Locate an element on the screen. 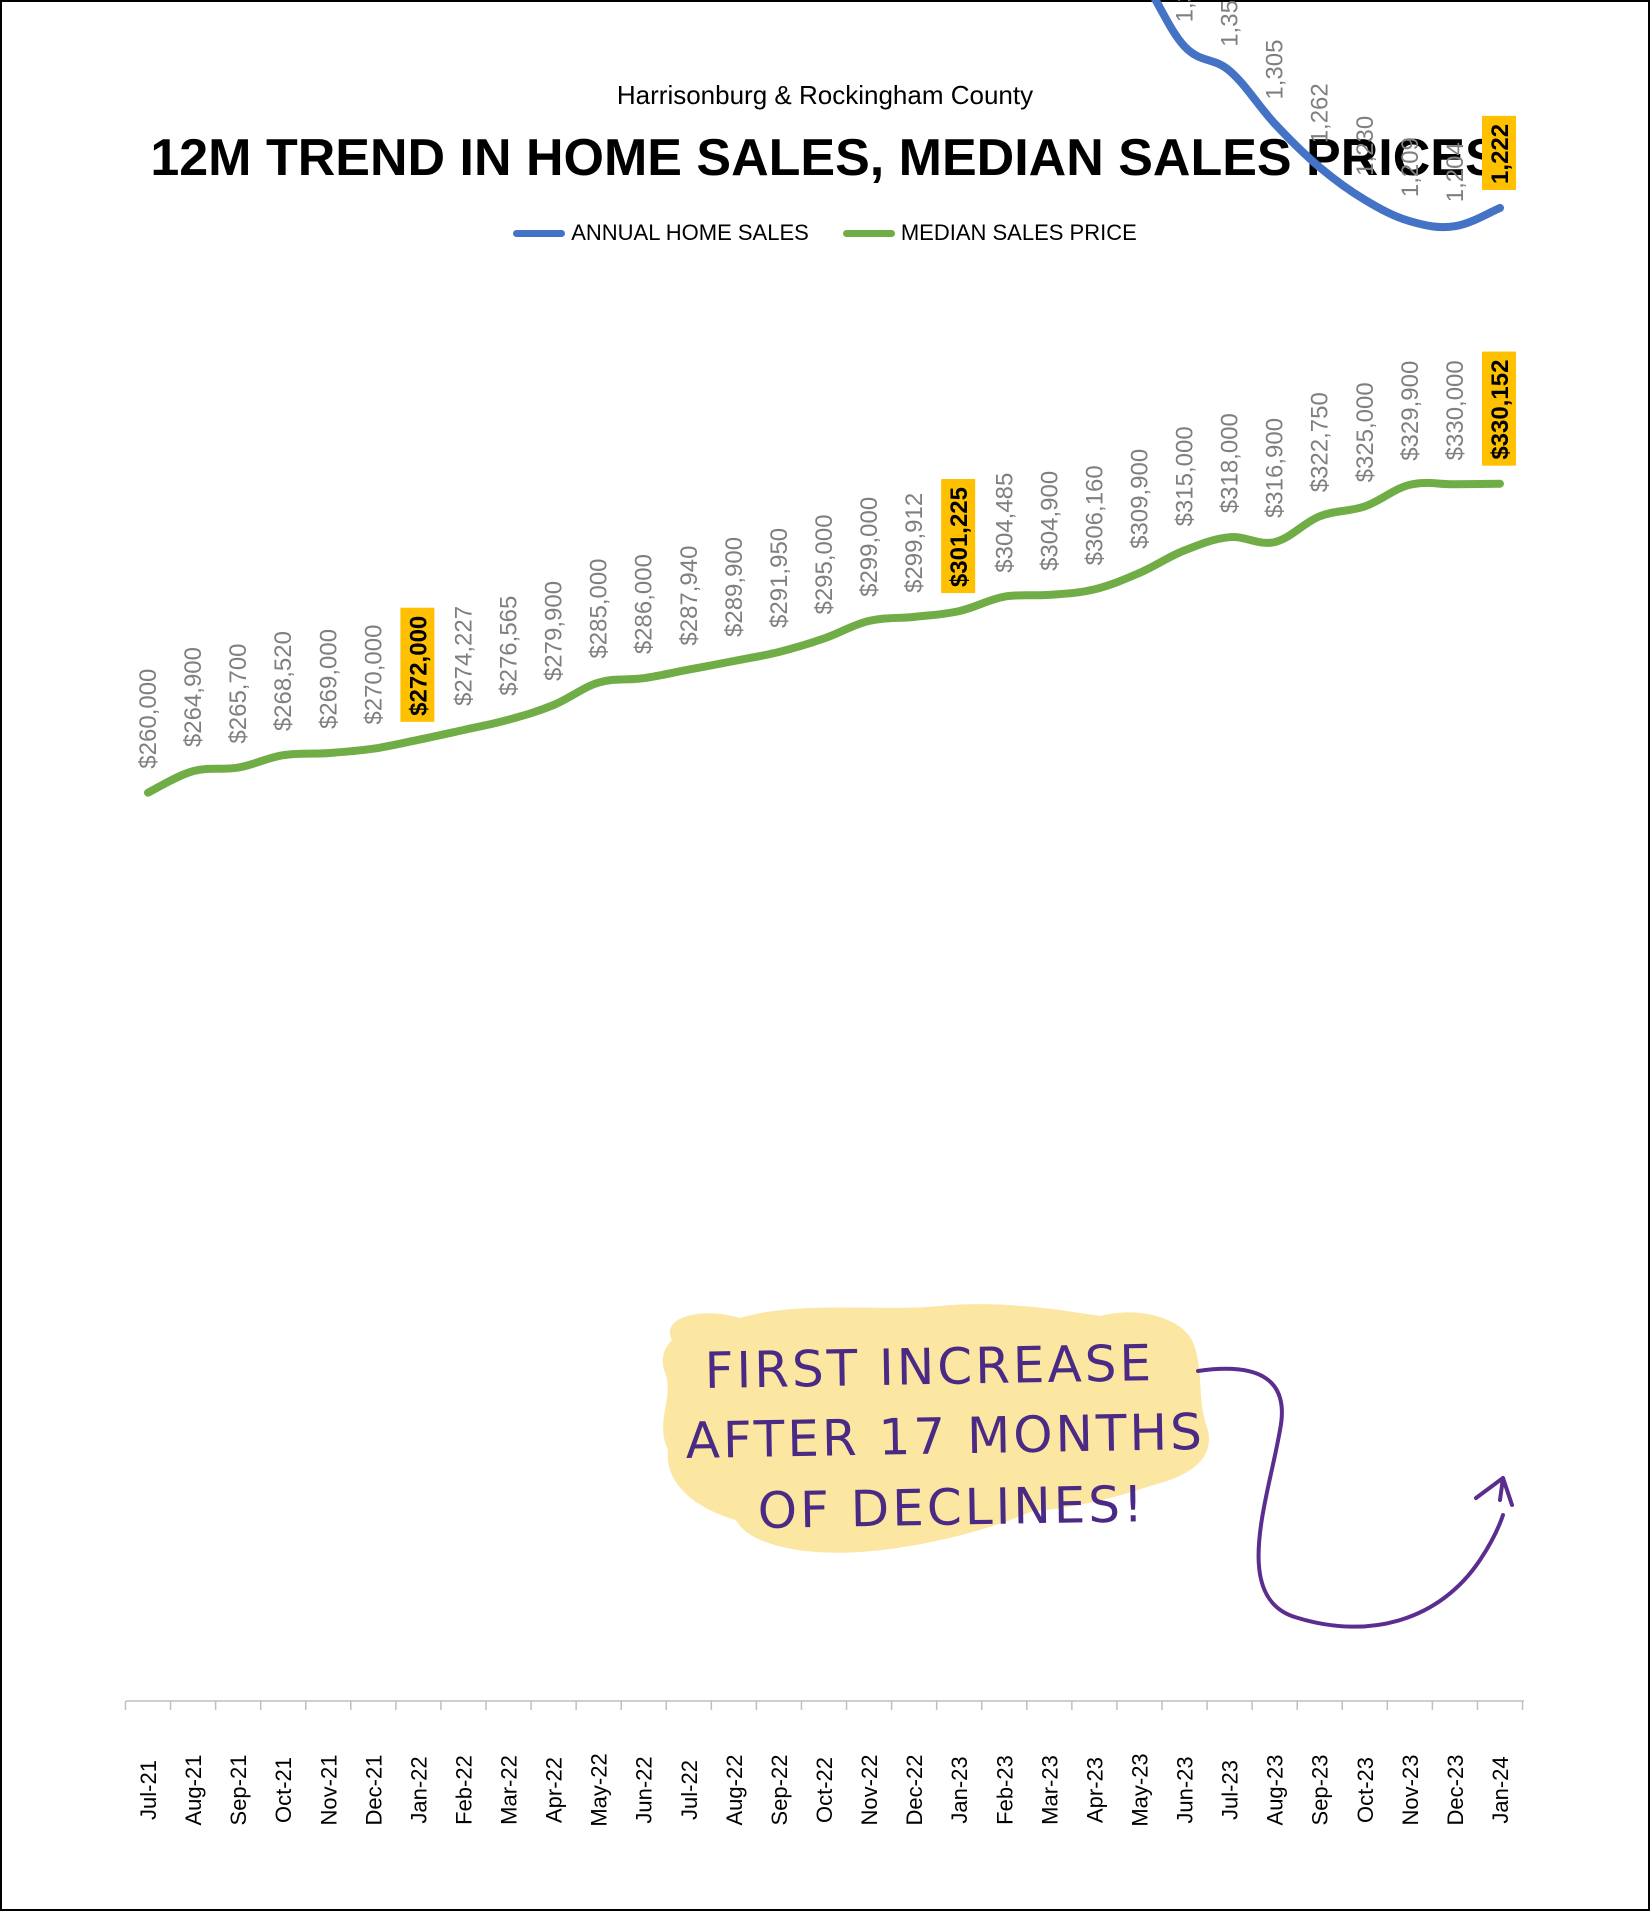 The width and height of the screenshot is (1650, 1911). x-tick-label: May-22 is located at coordinates (599, 1789).